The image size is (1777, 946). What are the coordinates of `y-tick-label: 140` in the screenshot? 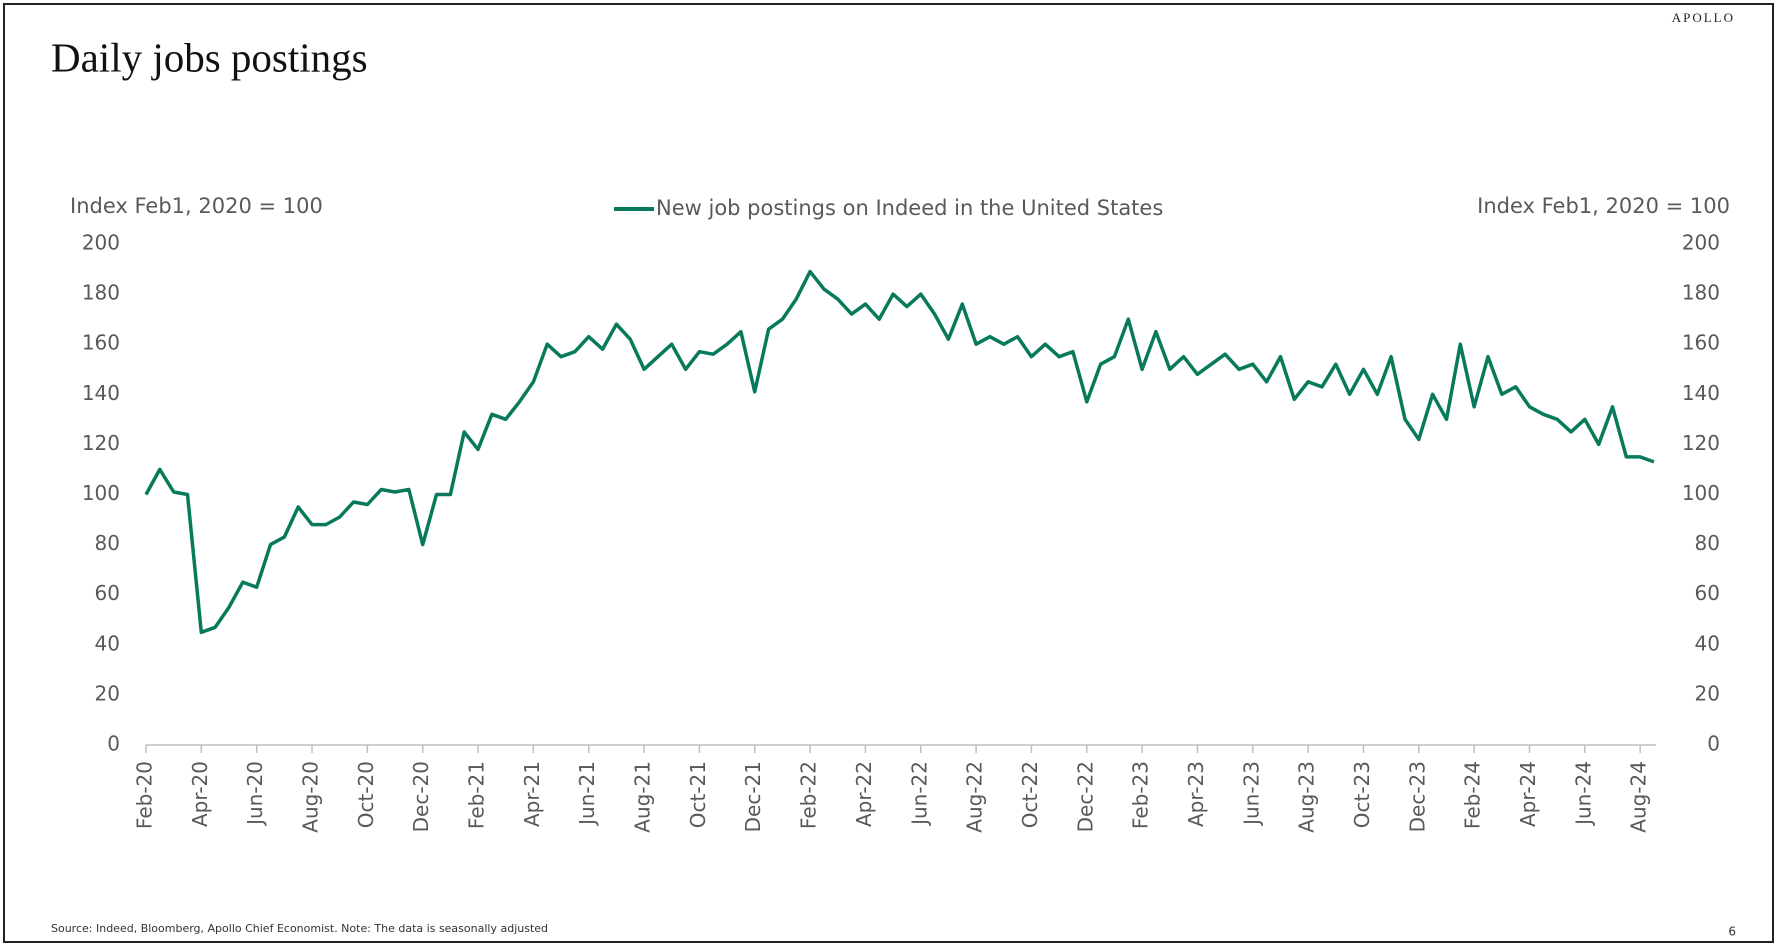 It's located at (101, 393).